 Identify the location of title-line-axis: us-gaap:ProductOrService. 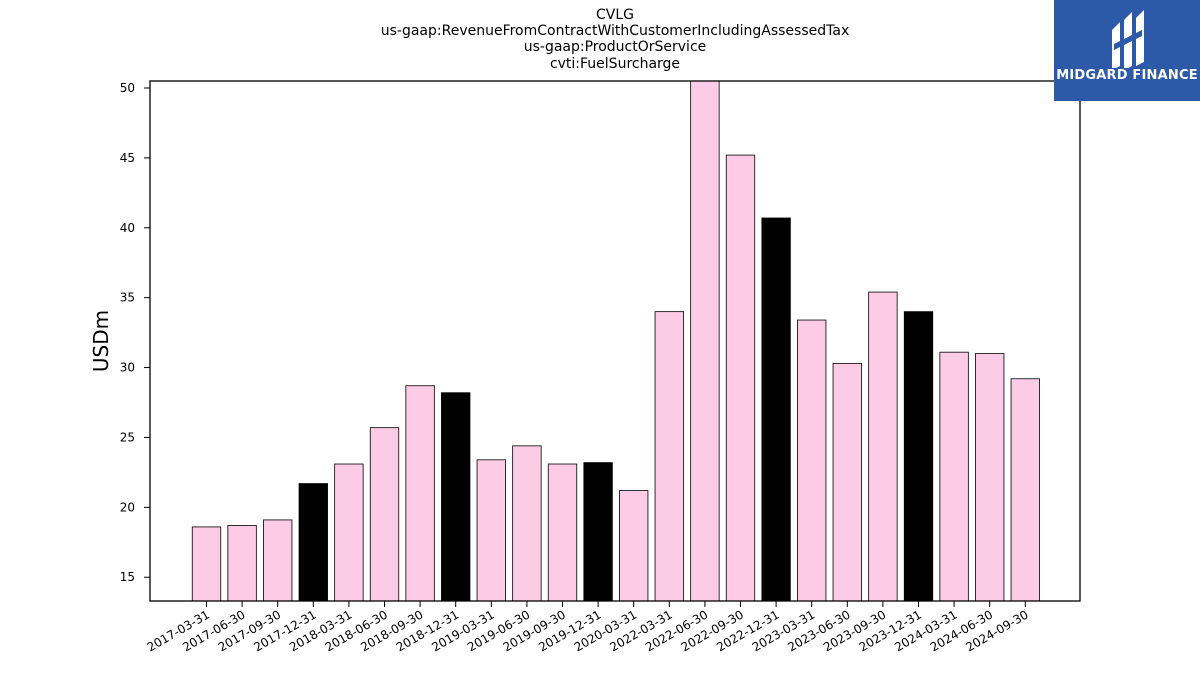
(615, 47).